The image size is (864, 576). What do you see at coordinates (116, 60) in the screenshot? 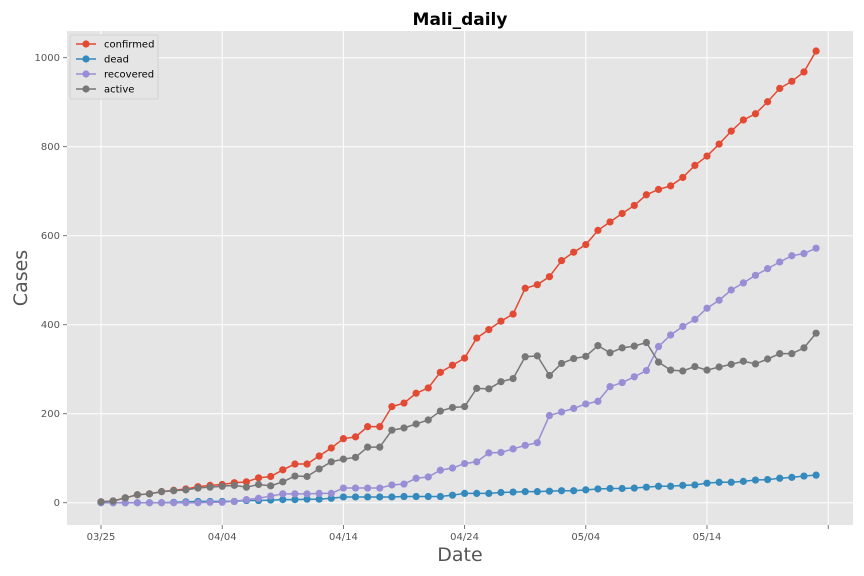
I see `legend-label: dead` at bounding box center [116, 60].